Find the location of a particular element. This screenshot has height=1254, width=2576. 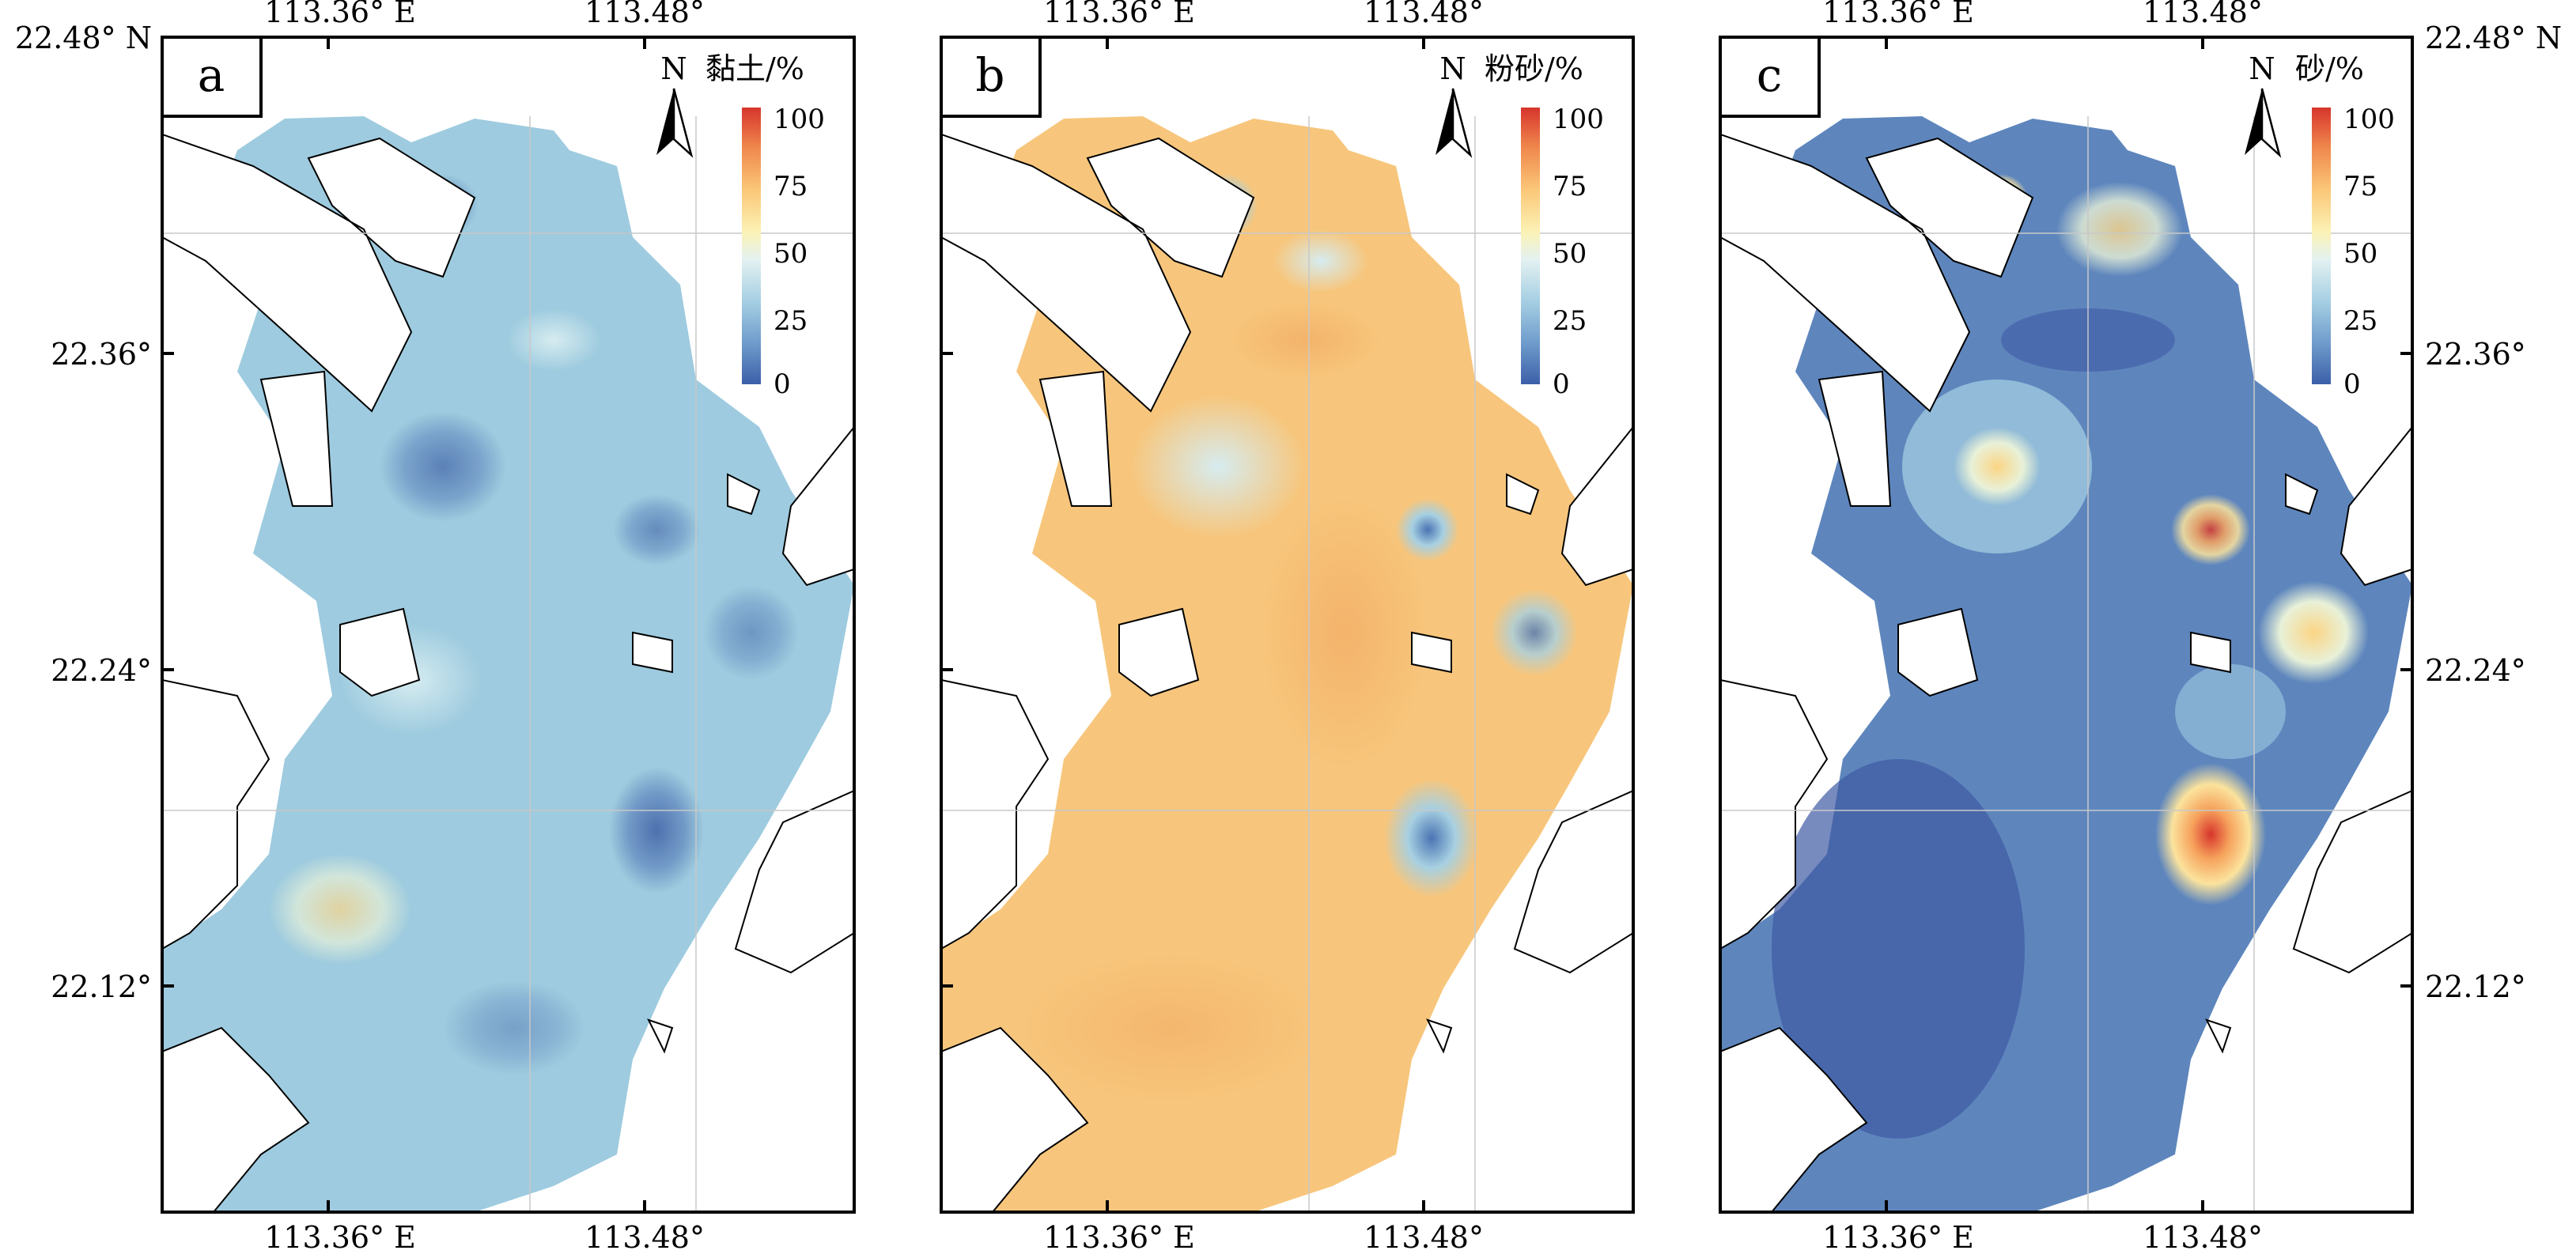

panel-b-top-lon-label-1: 113.36° E is located at coordinates (1119, 14).